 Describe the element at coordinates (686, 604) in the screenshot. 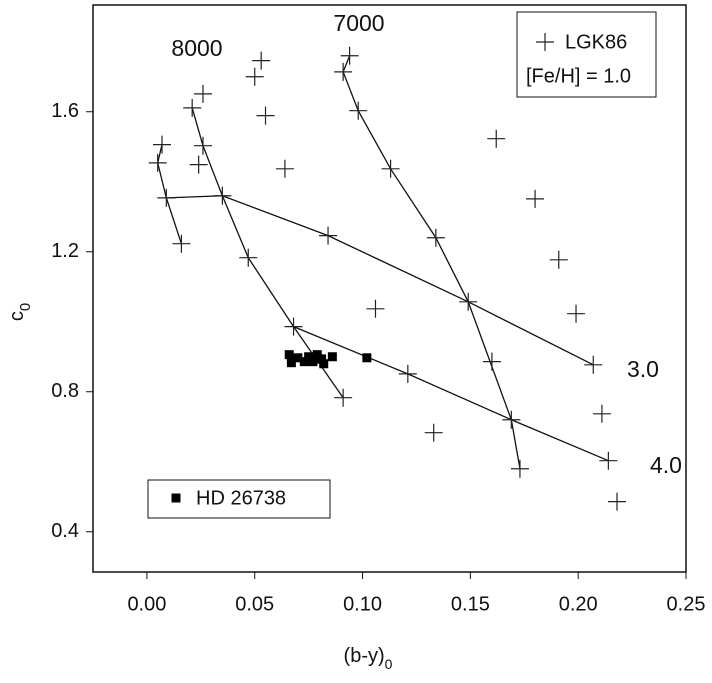

I see `x-tick-label: 0.25` at that location.